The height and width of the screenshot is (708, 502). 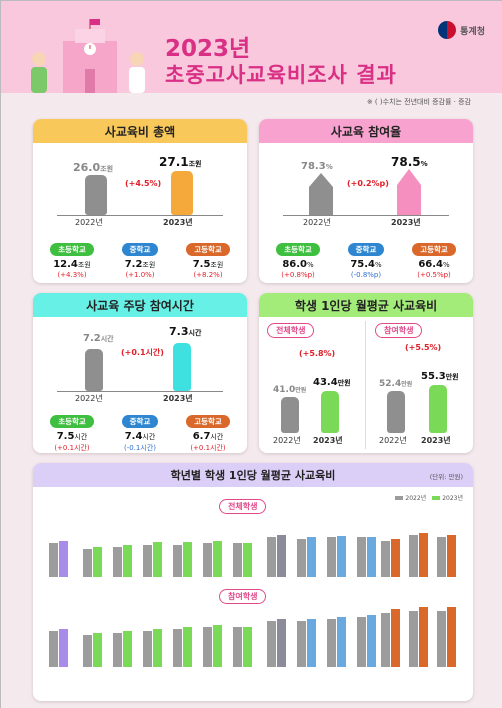 What do you see at coordinates (208, 431) in the screenshot?
I see `hours-high: 고등학교 6.7시간 (+0.1시간)` at bounding box center [208, 431].